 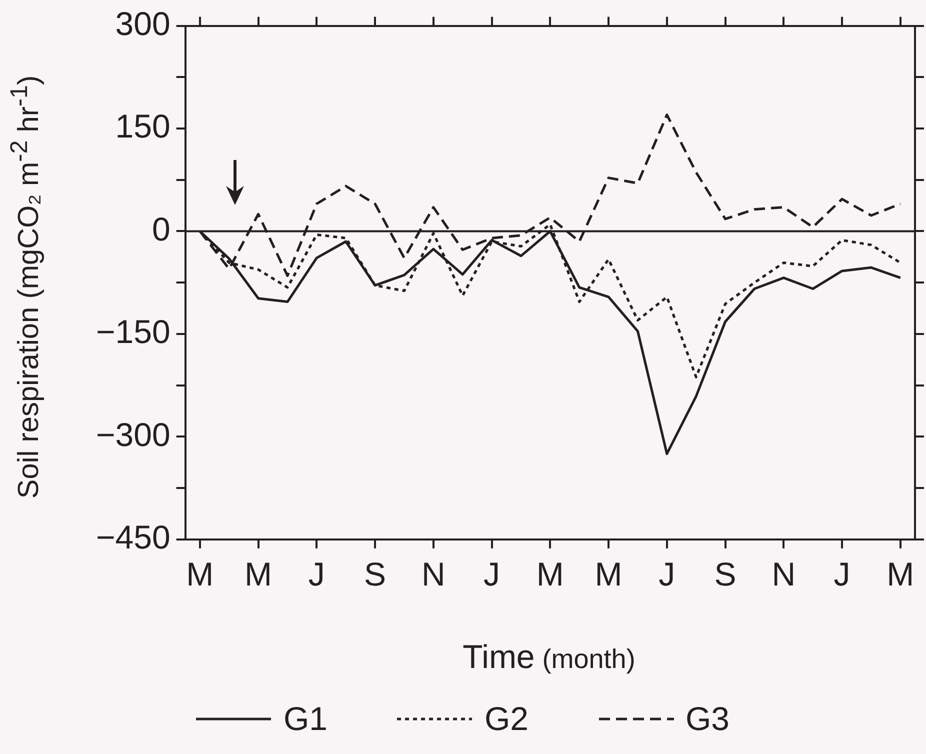 I want to click on y-tick-label: −300, so click(x=133, y=434).